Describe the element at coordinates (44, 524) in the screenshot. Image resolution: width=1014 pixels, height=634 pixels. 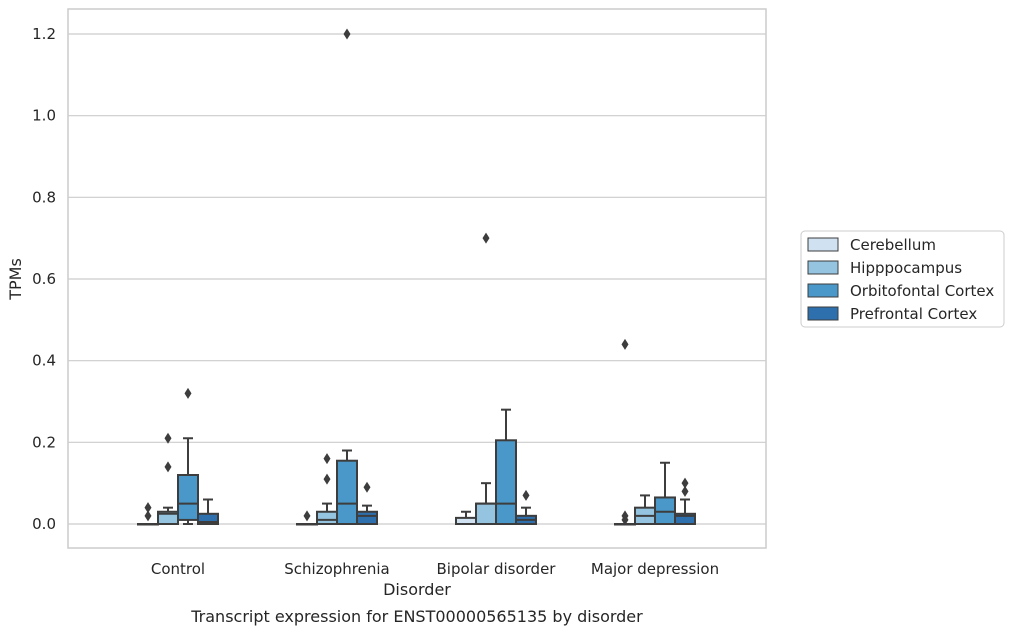
I see `y-tick-label: 0.0` at that location.